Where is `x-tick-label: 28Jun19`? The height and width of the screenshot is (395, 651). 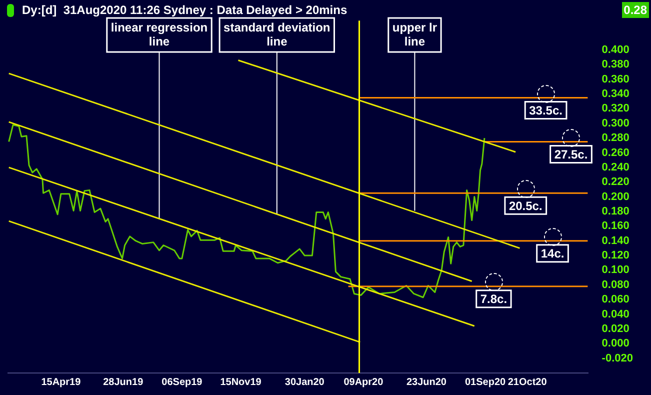
x-tick-label: 28Jun19 is located at coordinates (123, 382).